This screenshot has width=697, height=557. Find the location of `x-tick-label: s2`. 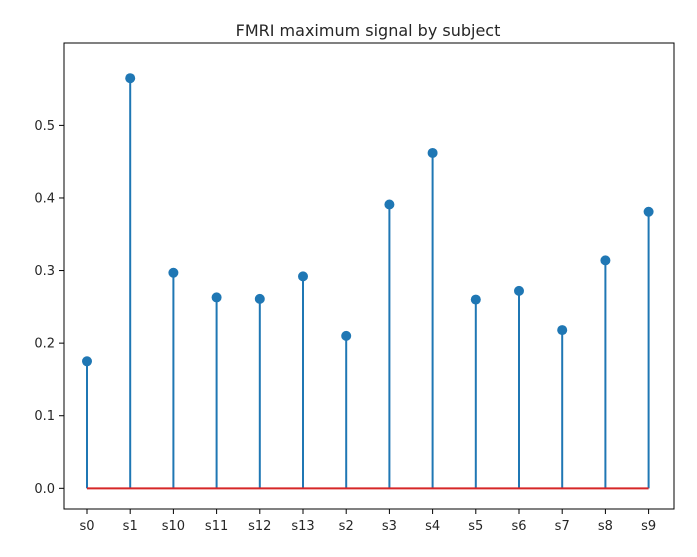

x-tick-label: s2 is located at coordinates (346, 526).